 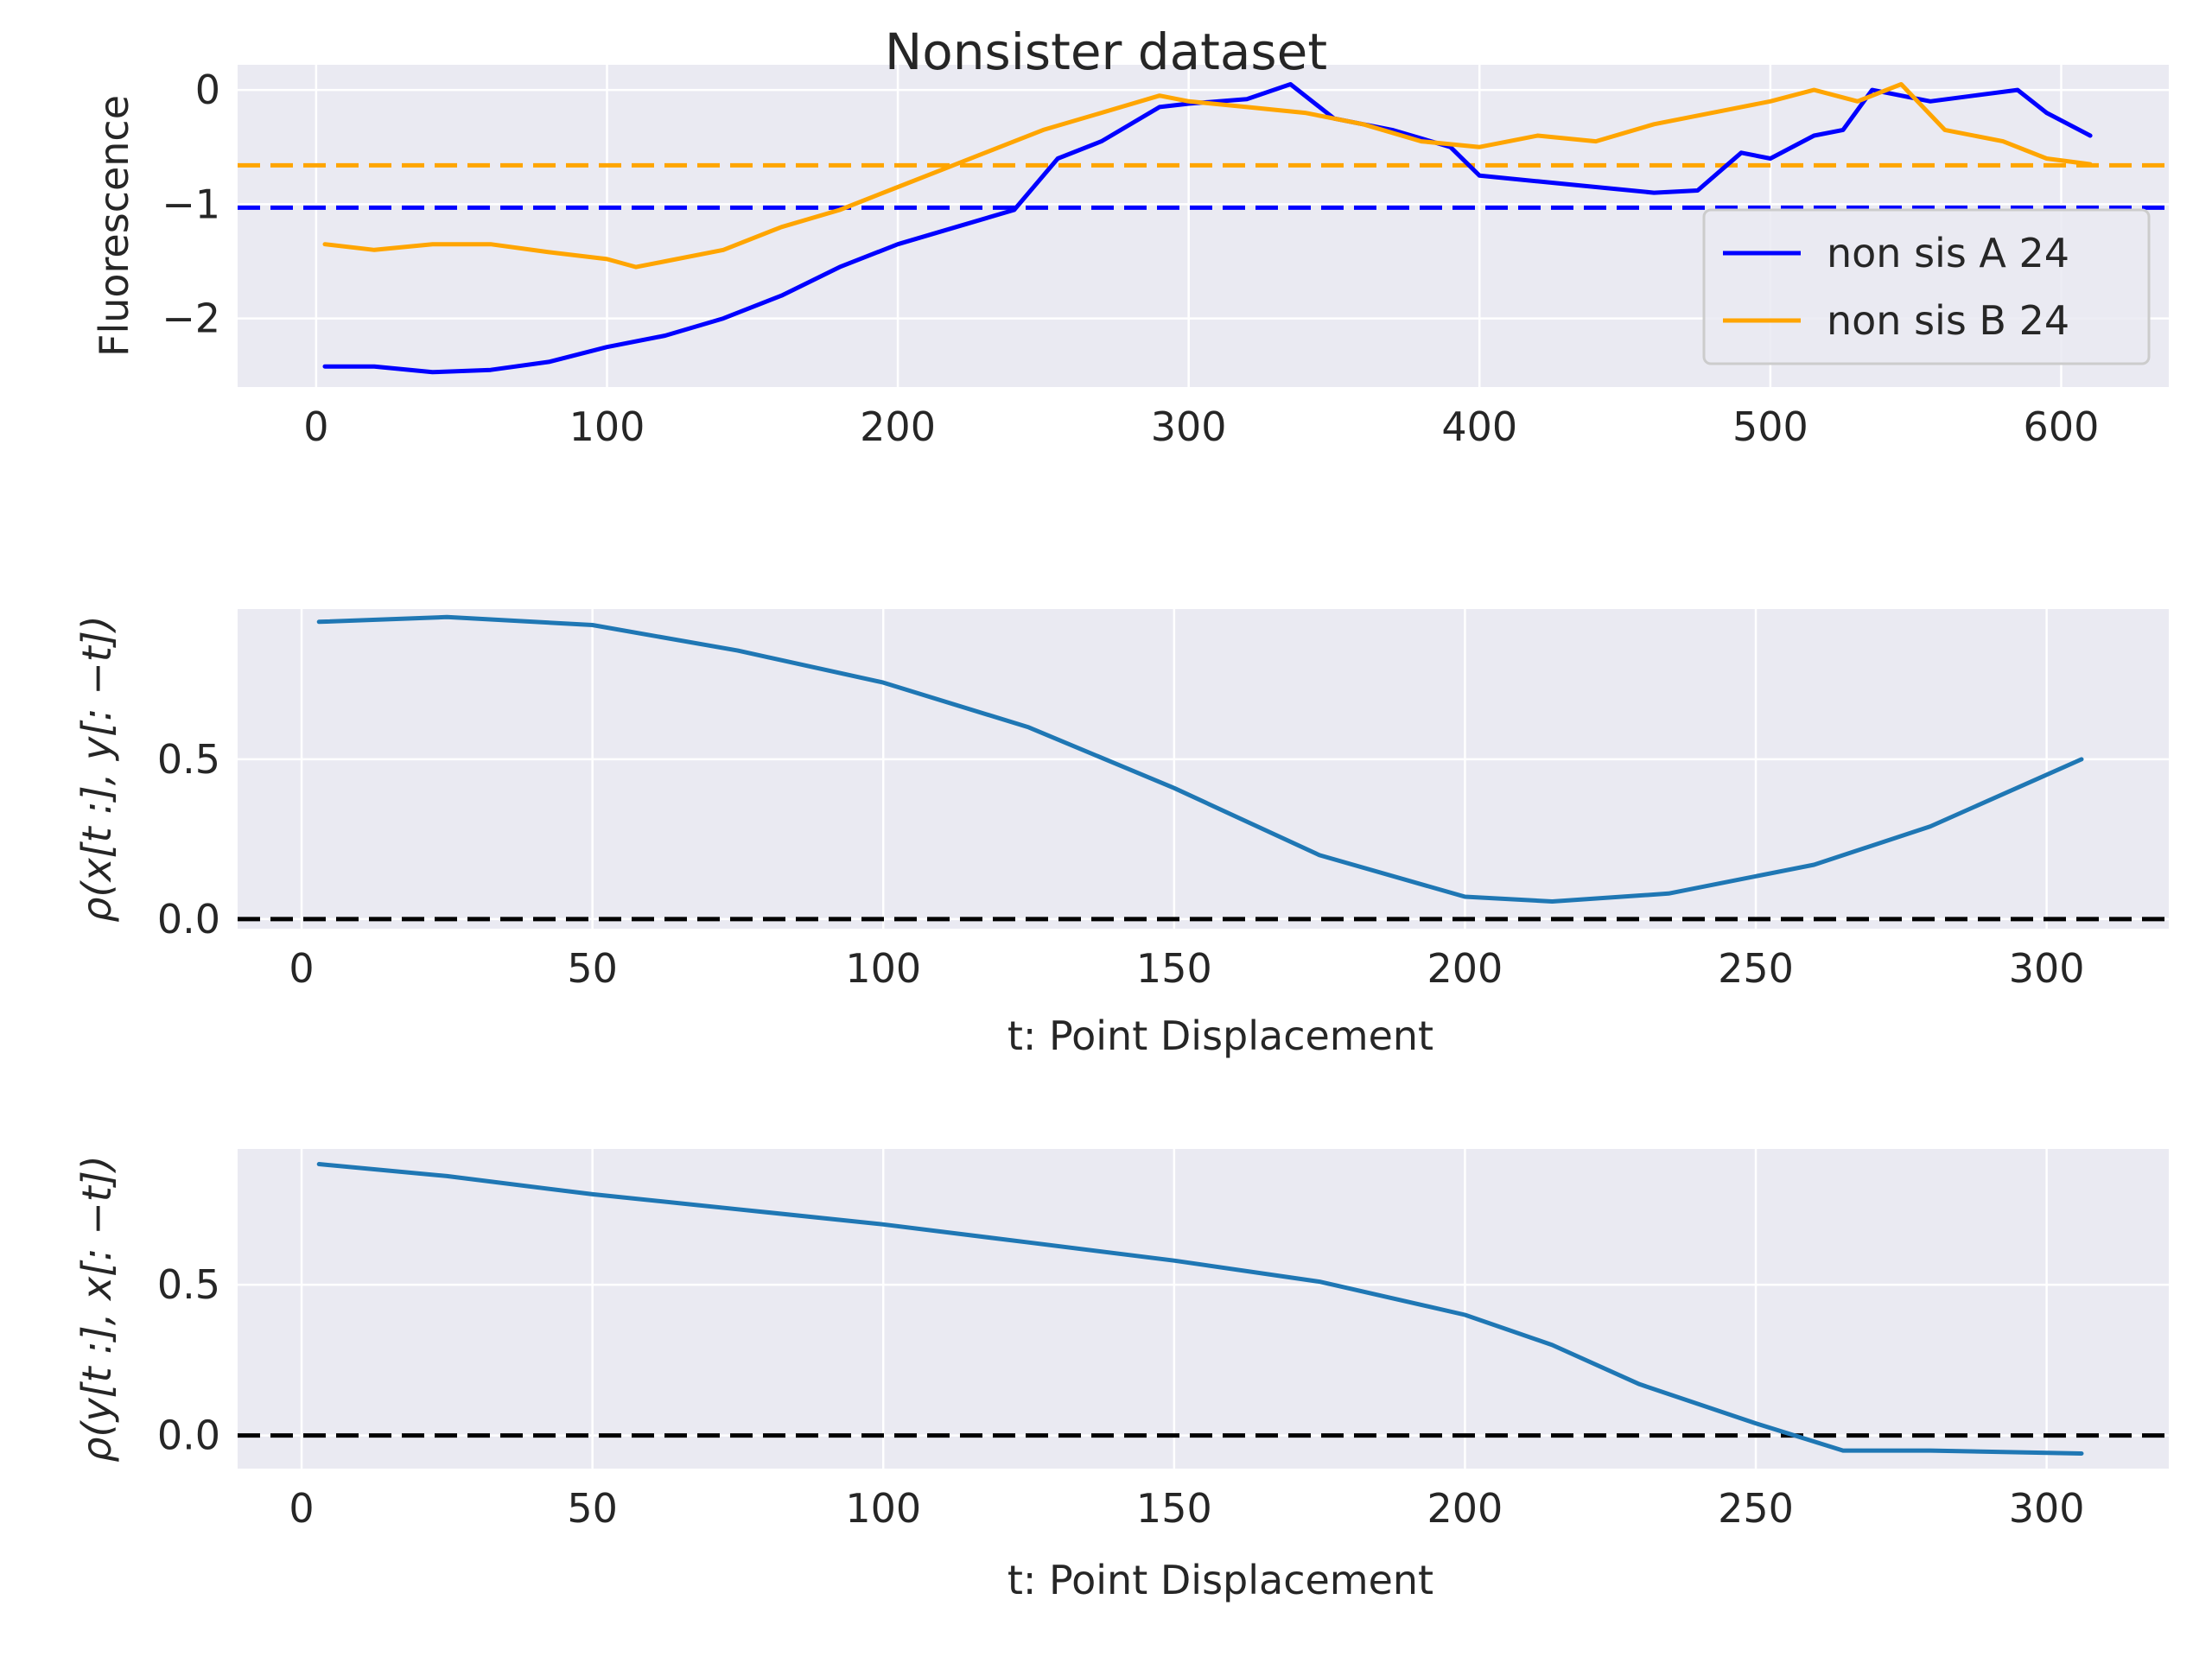 What do you see at coordinates (1948, 320) in the screenshot?
I see `legend-label: non sis B 24` at bounding box center [1948, 320].